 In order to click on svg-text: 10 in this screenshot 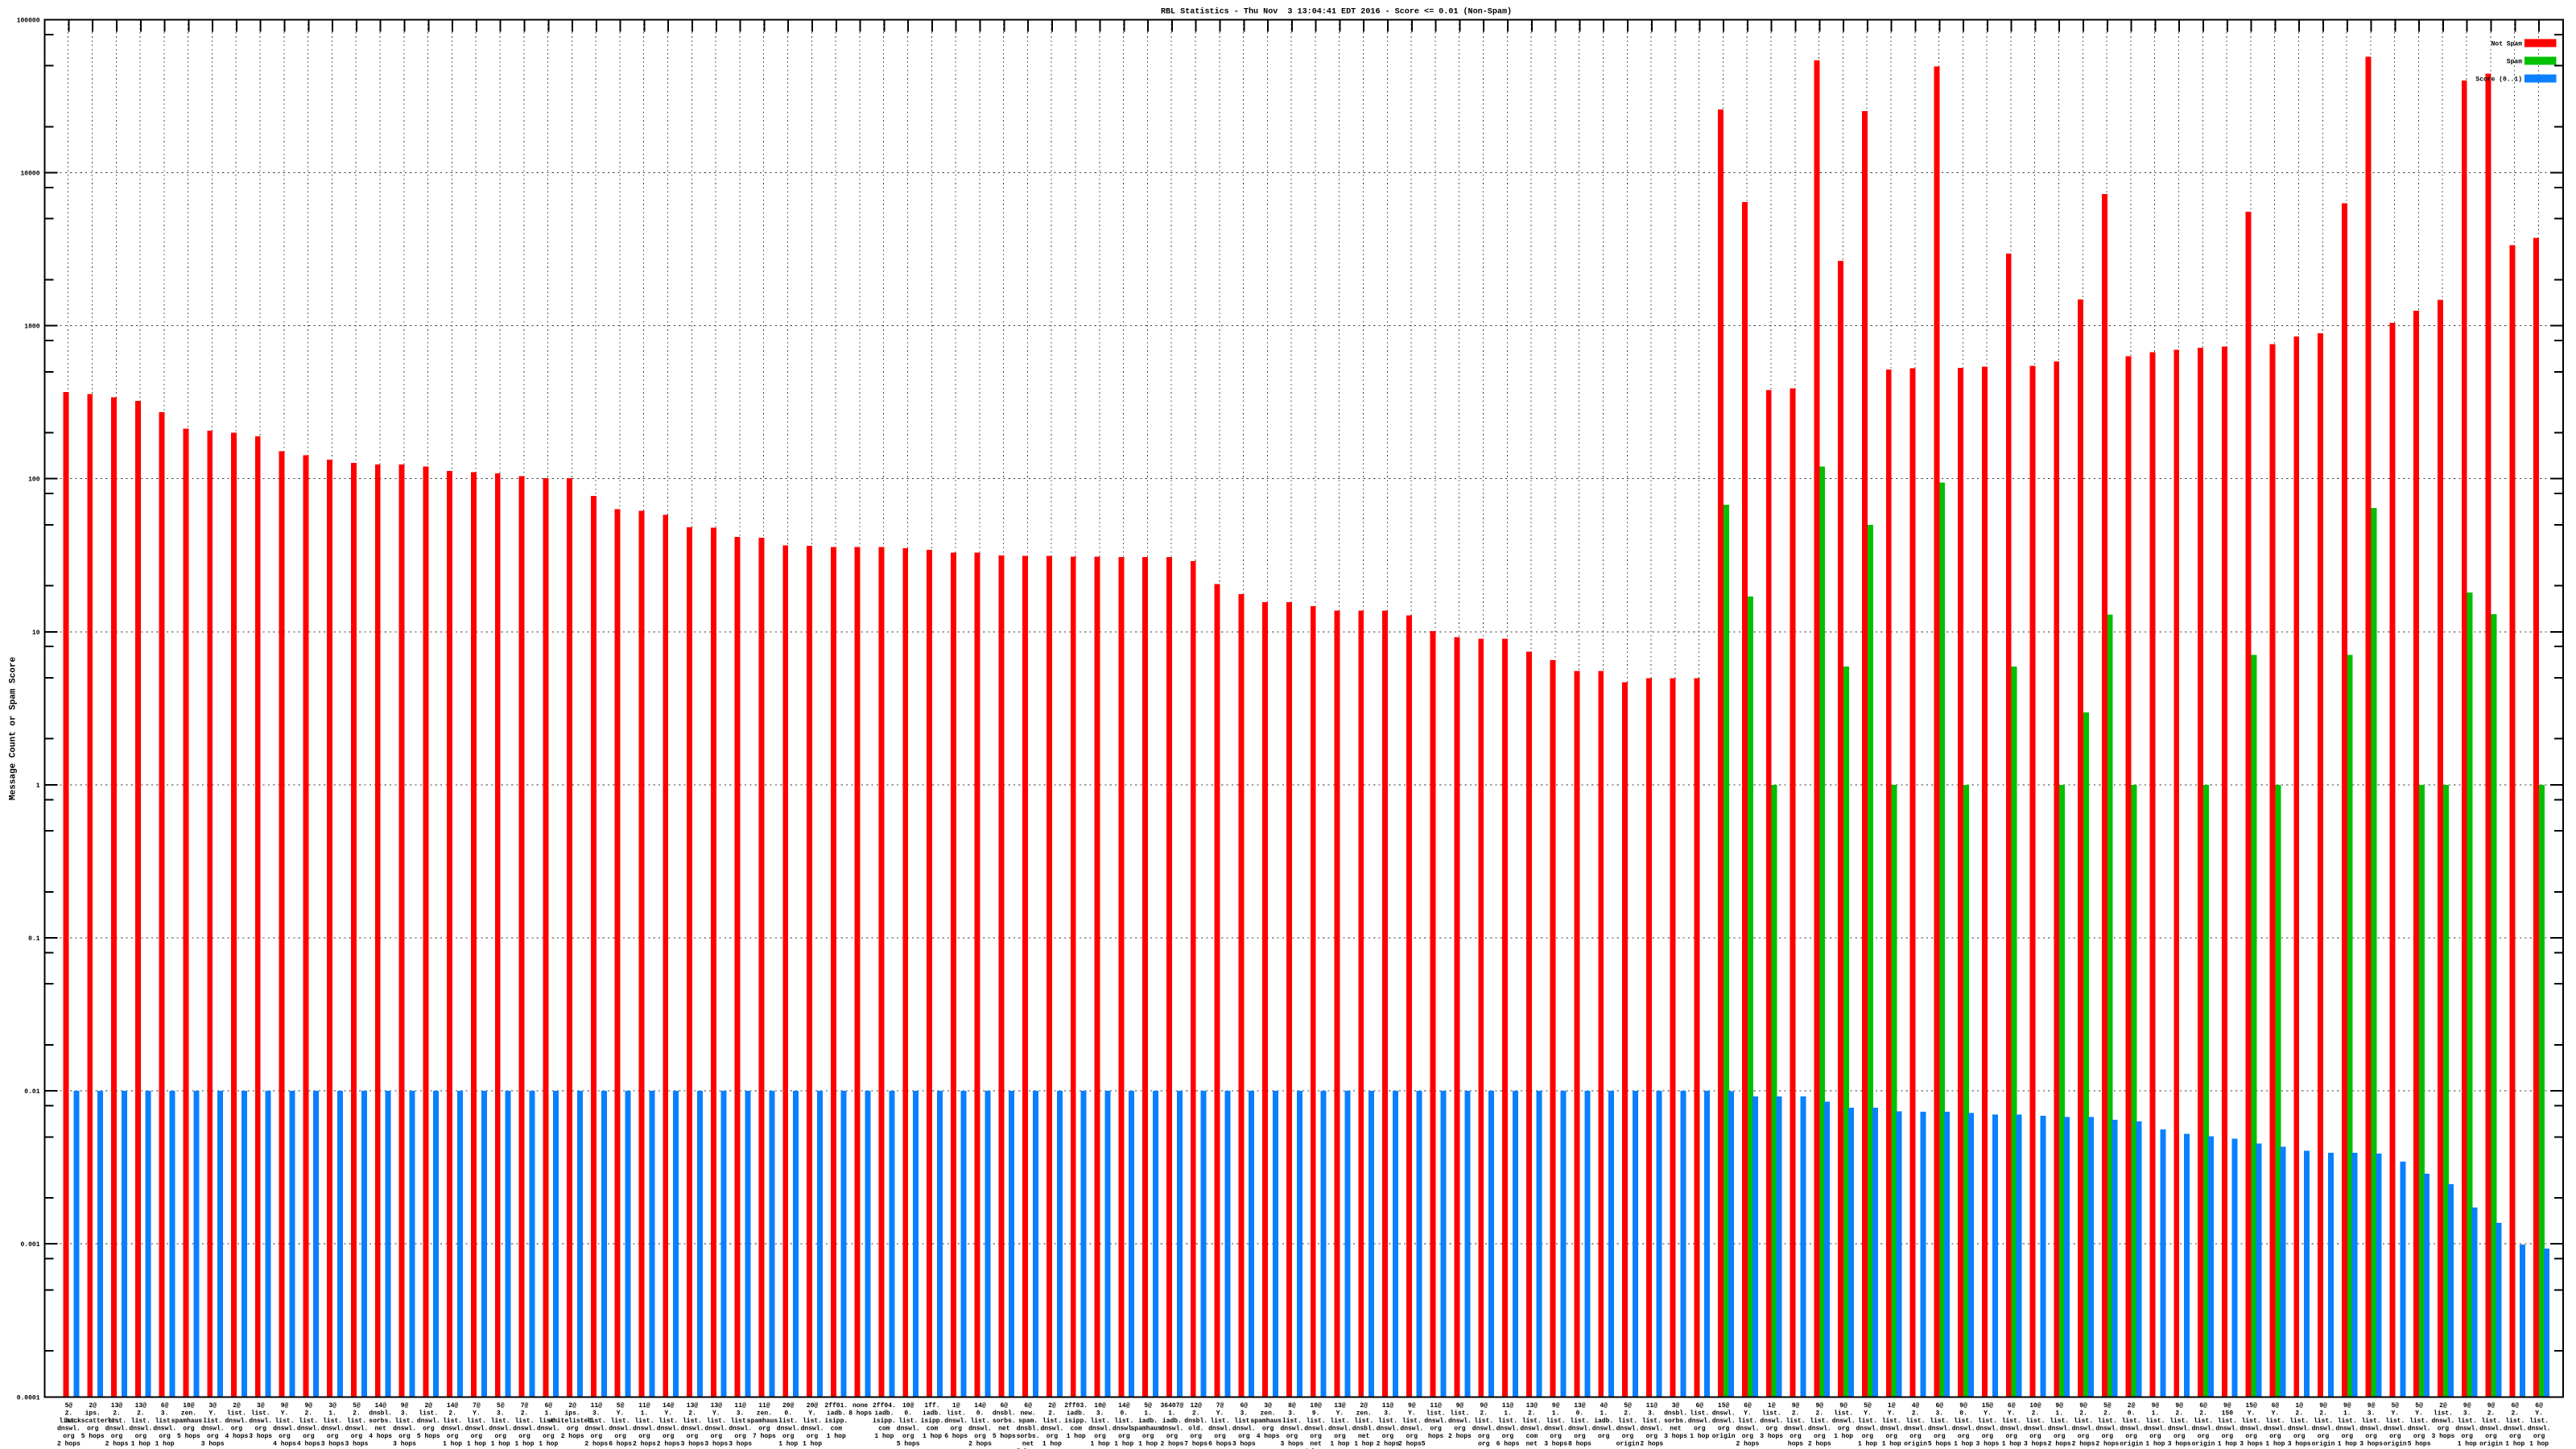, I will do `click(36, 633)`.